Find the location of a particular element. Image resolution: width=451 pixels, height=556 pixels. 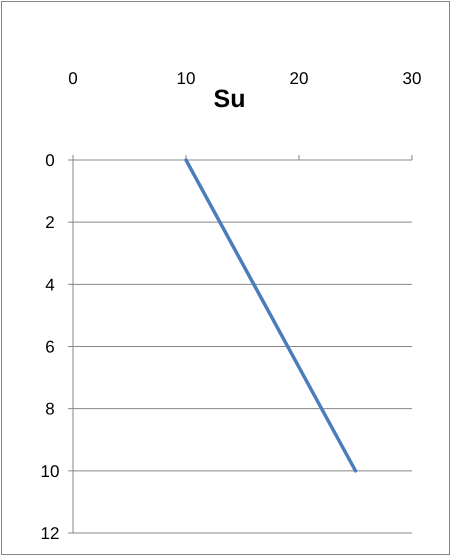

x-tick-label: 20 is located at coordinates (299, 78).